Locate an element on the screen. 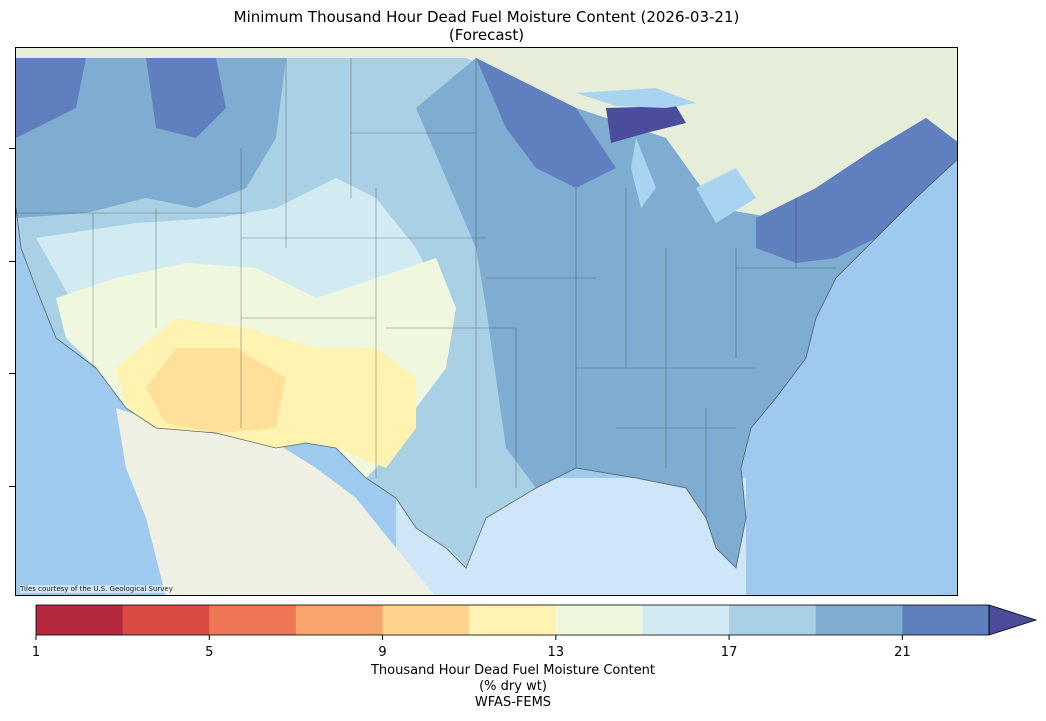 The width and height of the screenshot is (1046, 721). colorbar-extend-arrow is located at coordinates (1013, 620).